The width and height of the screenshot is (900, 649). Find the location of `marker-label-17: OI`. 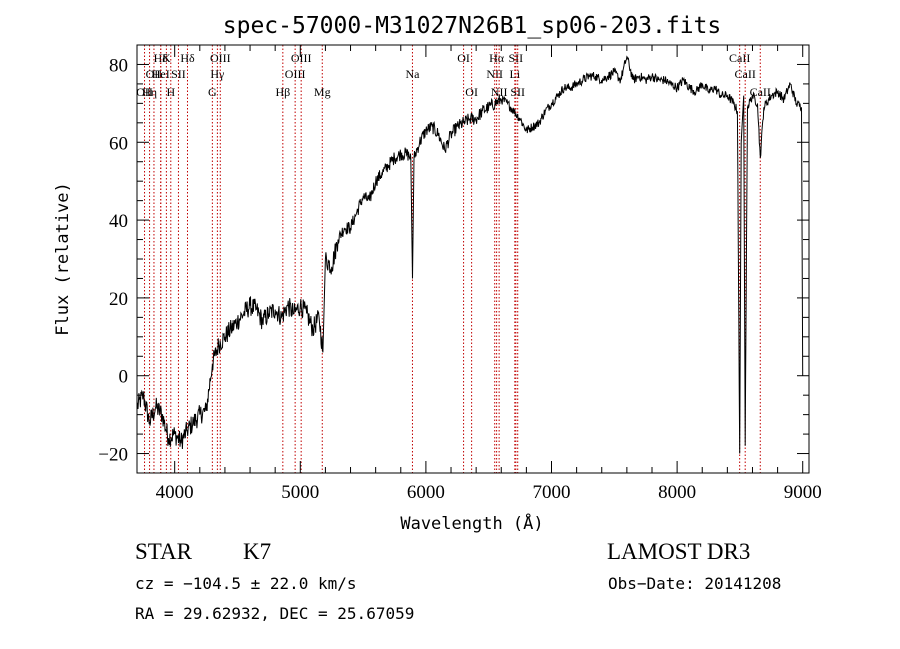

marker-label-17: OI is located at coordinates (463, 58).